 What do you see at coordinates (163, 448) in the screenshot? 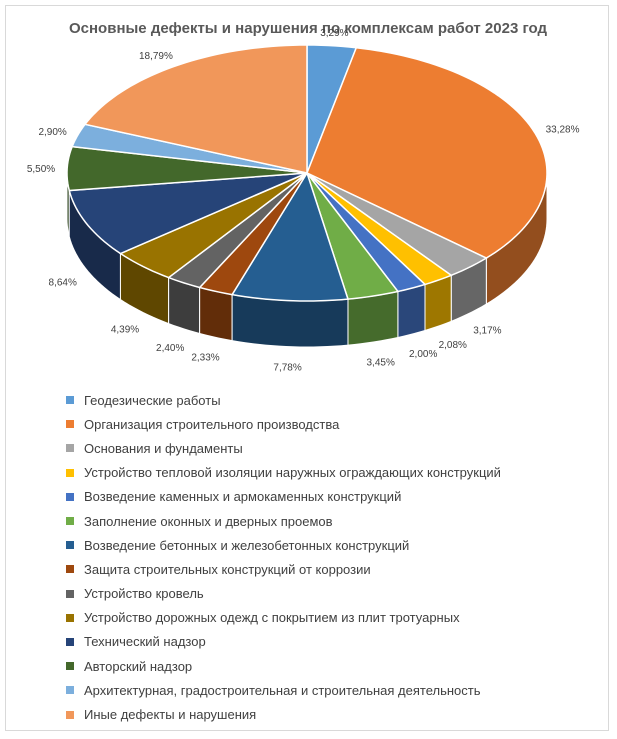
I see `legend-label: Основания и фундаменты` at bounding box center [163, 448].